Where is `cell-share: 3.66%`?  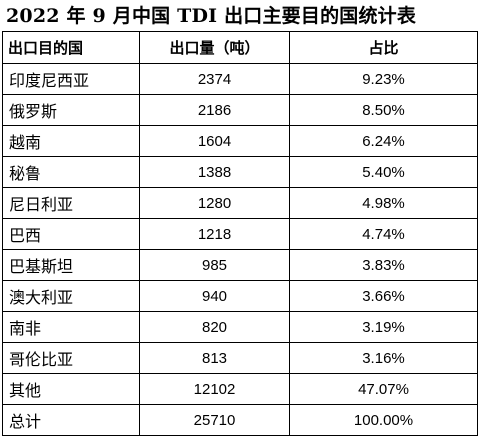
cell-share: 3.66% is located at coordinates (383, 296).